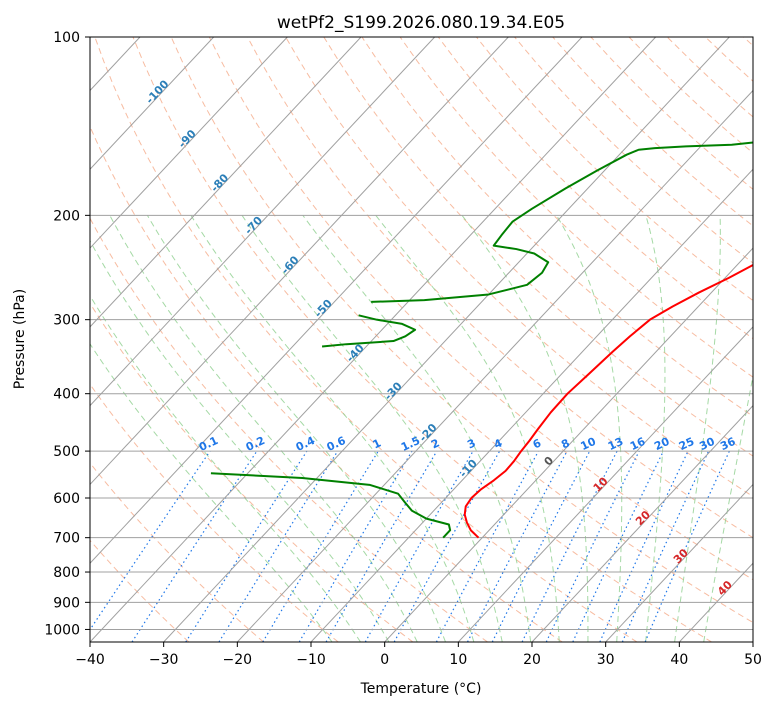 This screenshot has height=708, width=775. Describe the element at coordinates (67, 334) in the screenshot. I see `y-axis: 100 200 300 400 500 600 700 800 900 1000` at that location.